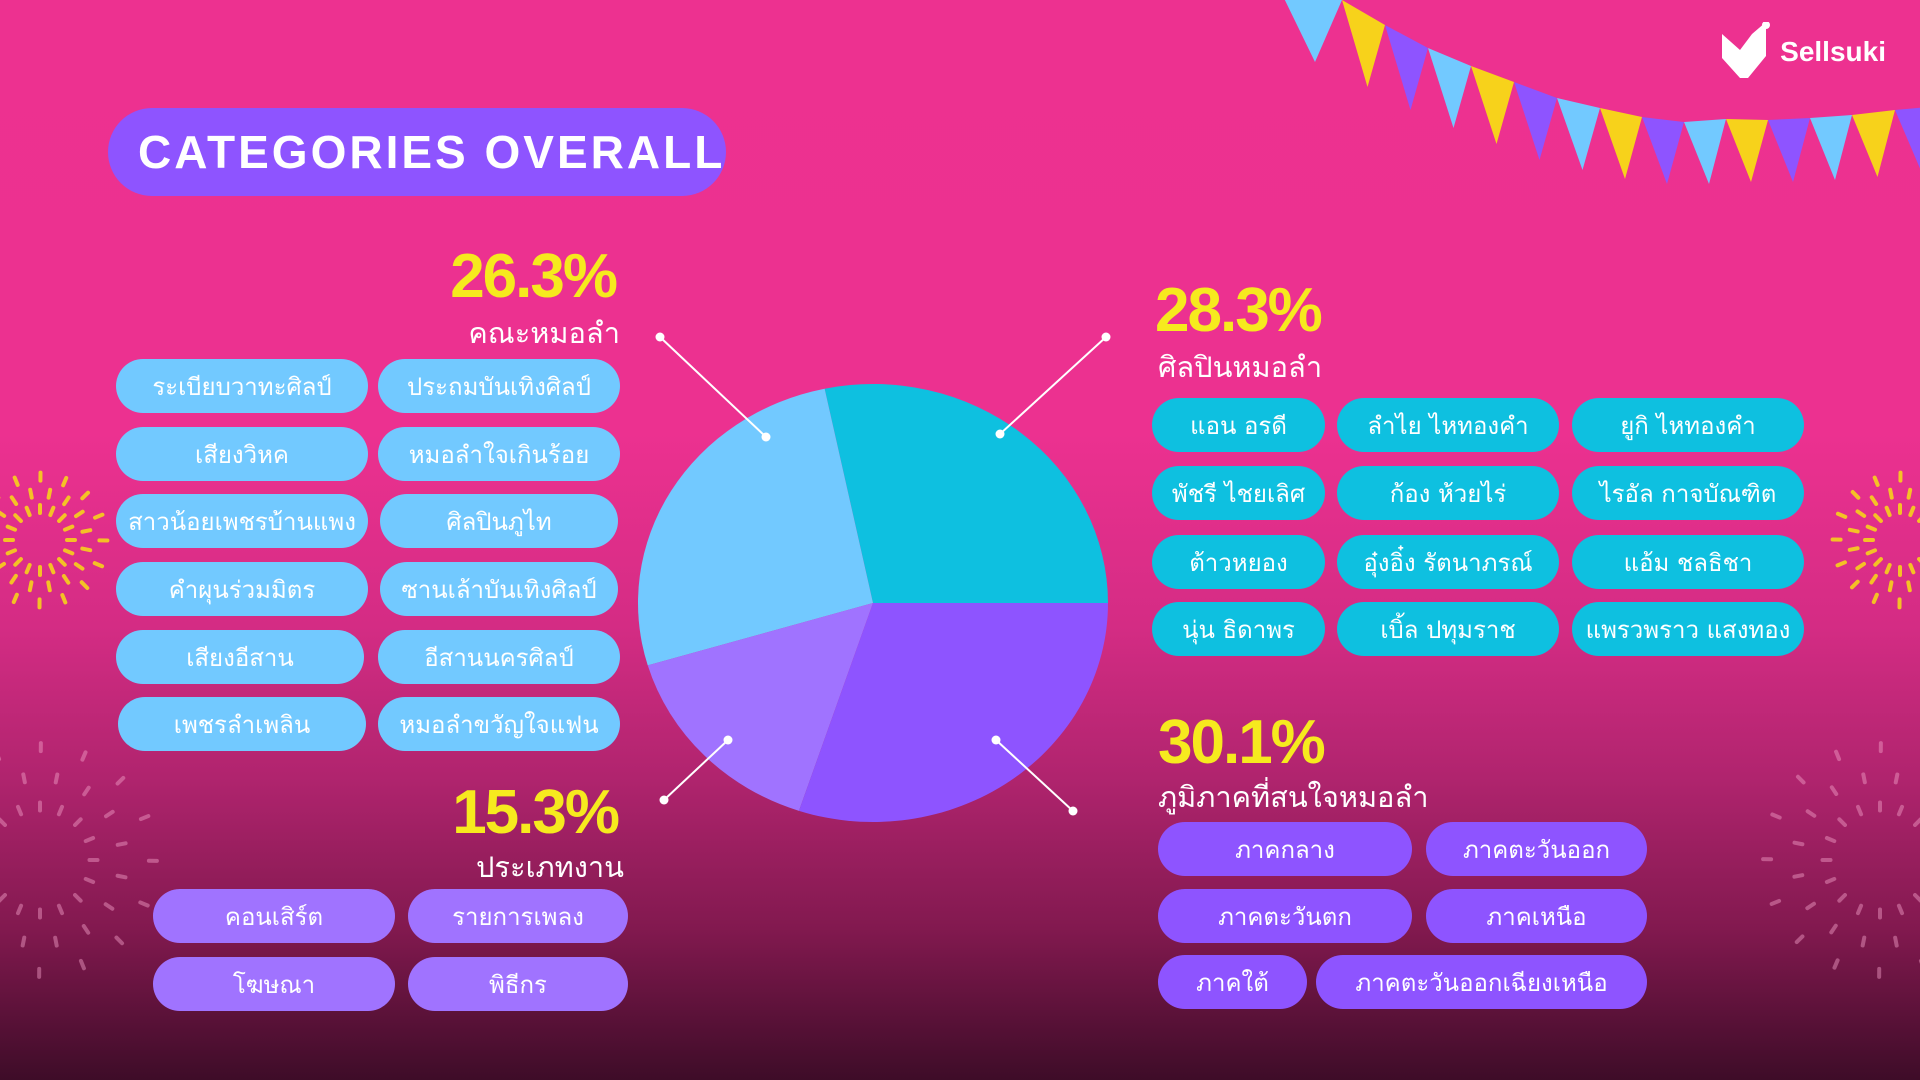 Image resolution: width=1920 pixels, height=1080 pixels. I want to click on event-types-chip: รายการเพลง, so click(518, 916).